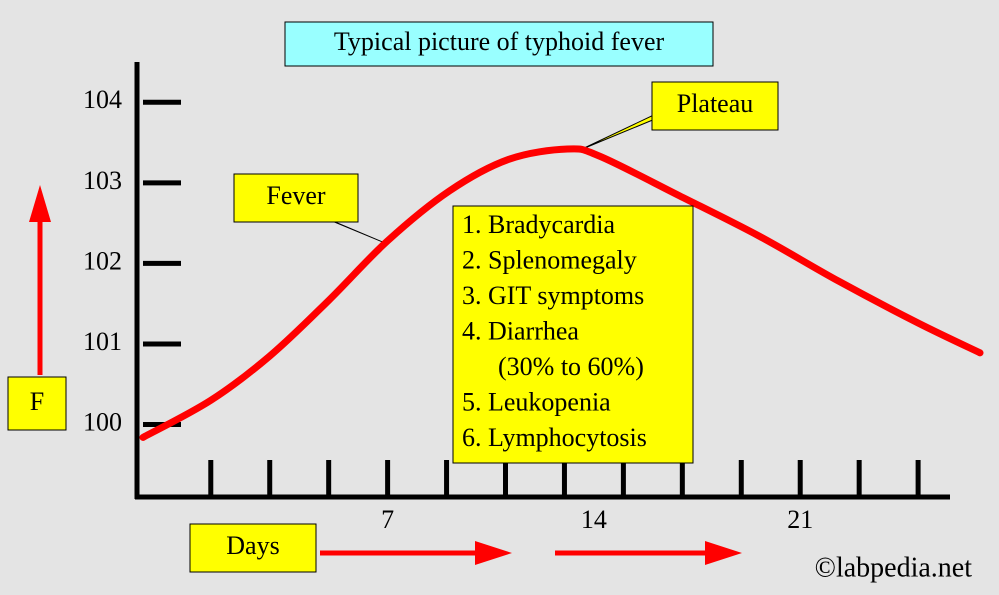 This screenshot has width=999, height=595. Describe the element at coordinates (102, 260) in the screenshot. I see `y-tick-label: 102` at that location.